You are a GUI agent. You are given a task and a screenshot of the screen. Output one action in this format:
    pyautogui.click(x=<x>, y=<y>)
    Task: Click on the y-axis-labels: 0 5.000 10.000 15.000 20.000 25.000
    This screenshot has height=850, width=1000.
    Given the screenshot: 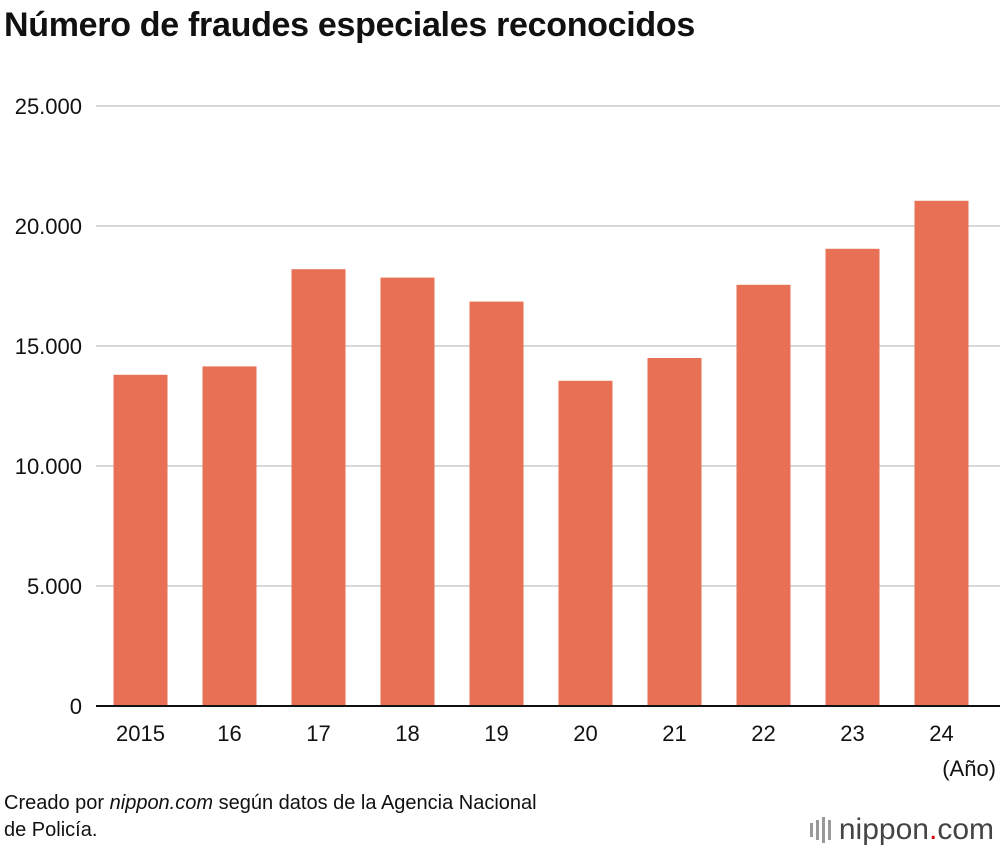 What is the action you would take?
    pyautogui.click(x=48, y=406)
    